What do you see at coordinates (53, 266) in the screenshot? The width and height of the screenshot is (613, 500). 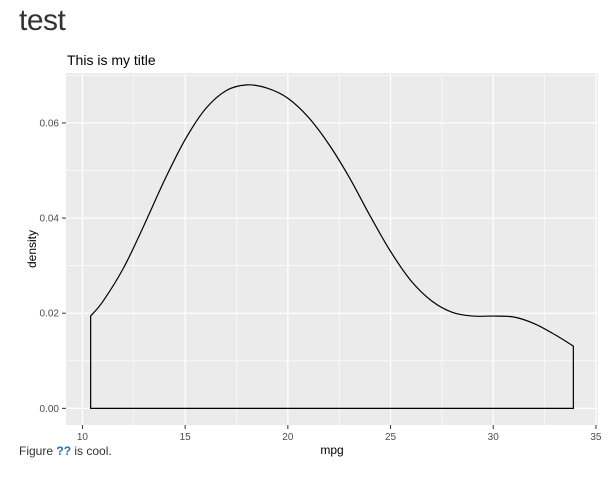 I see `y-axis: 0.00 0.02 0.04 0.06` at bounding box center [53, 266].